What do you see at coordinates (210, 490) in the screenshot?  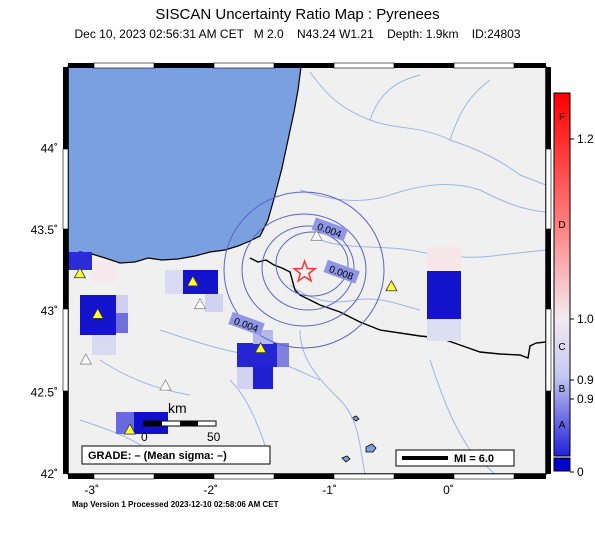 I see `x-tick-label: -2˚` at bounding box center [210, 490].